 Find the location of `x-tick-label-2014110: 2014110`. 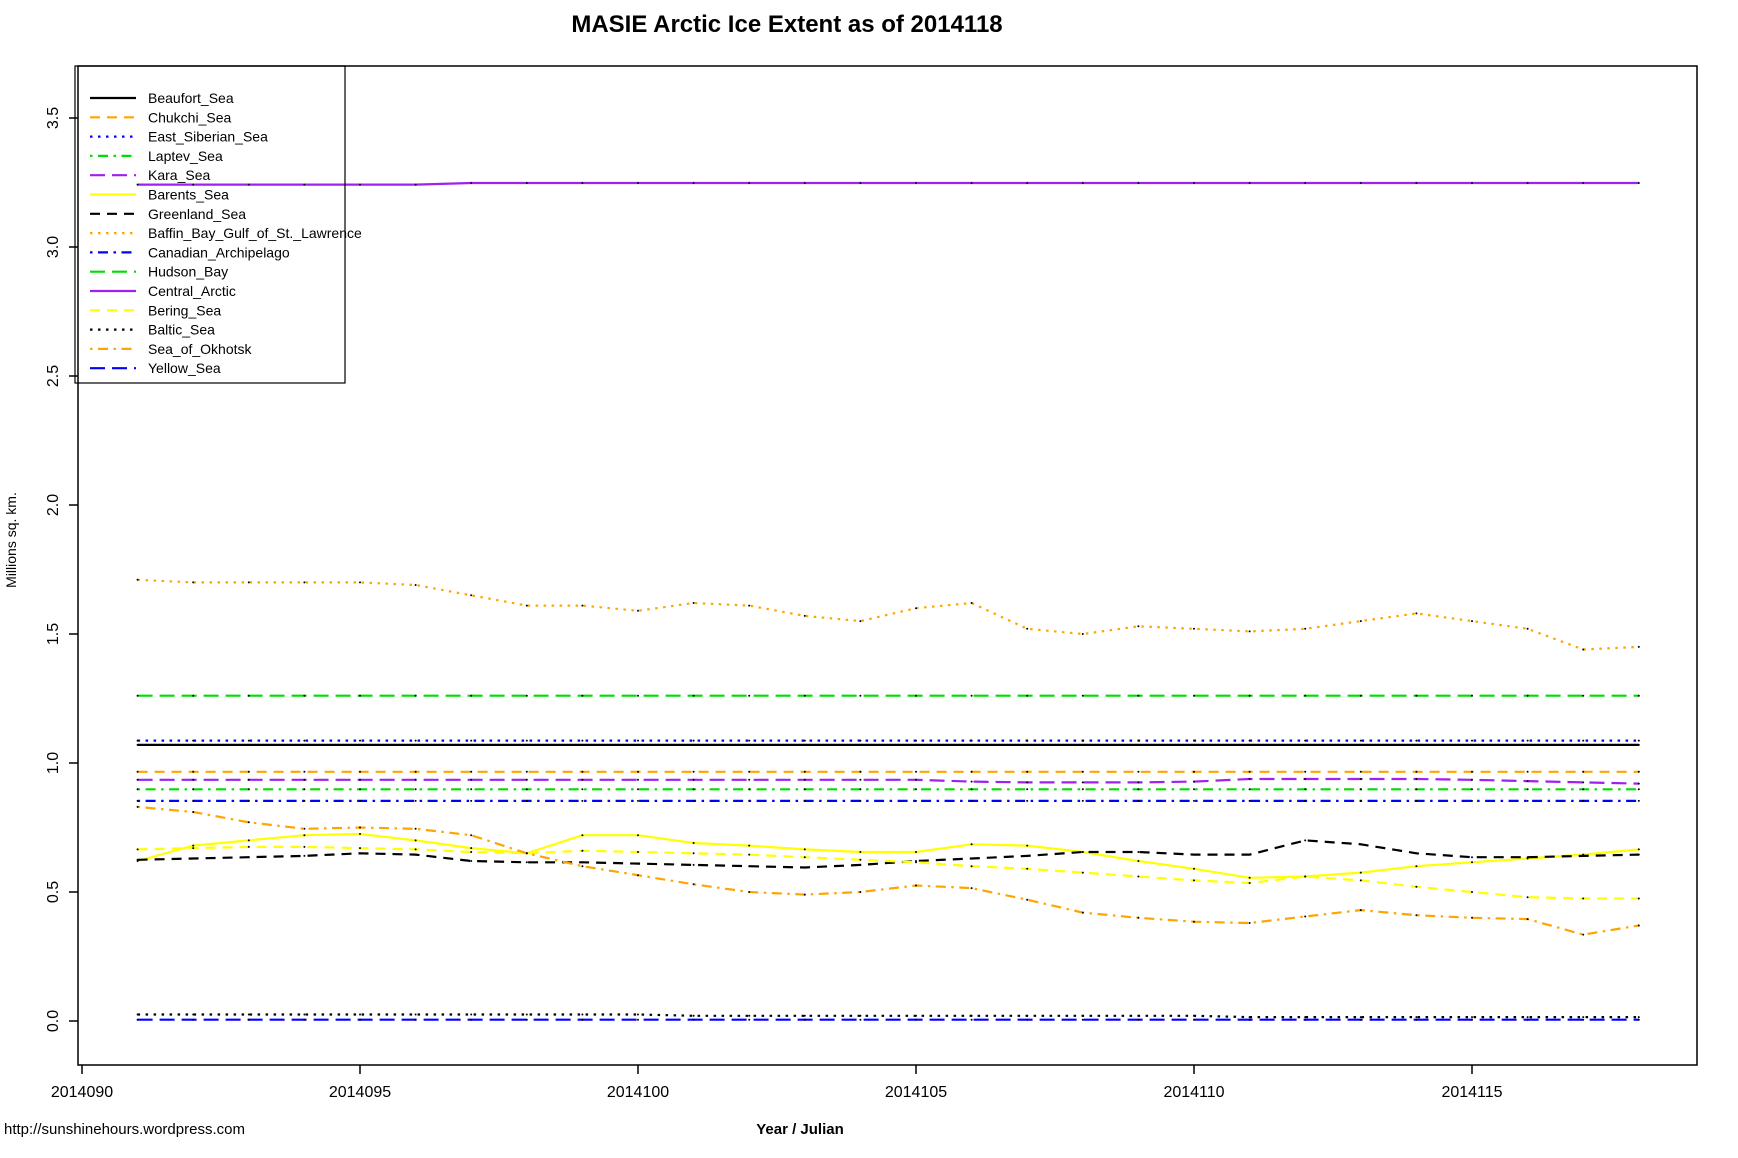

x-tick-label-2014110: 2014110 is located at coordinates (1193, 1092).